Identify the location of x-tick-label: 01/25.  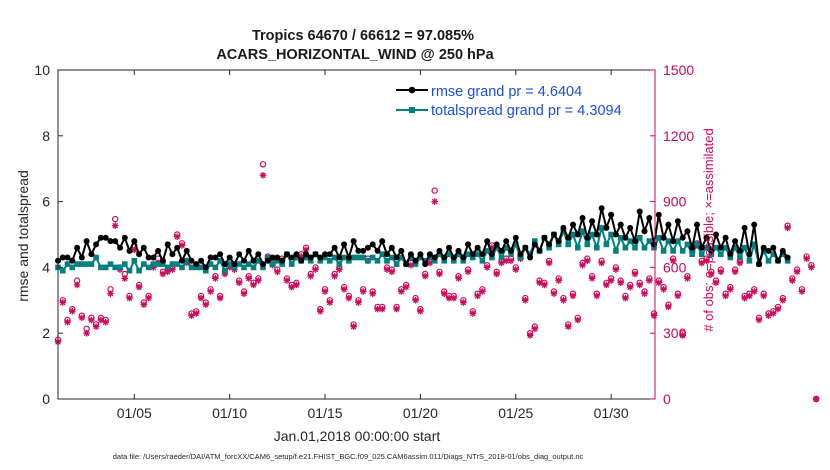
(515, 413).